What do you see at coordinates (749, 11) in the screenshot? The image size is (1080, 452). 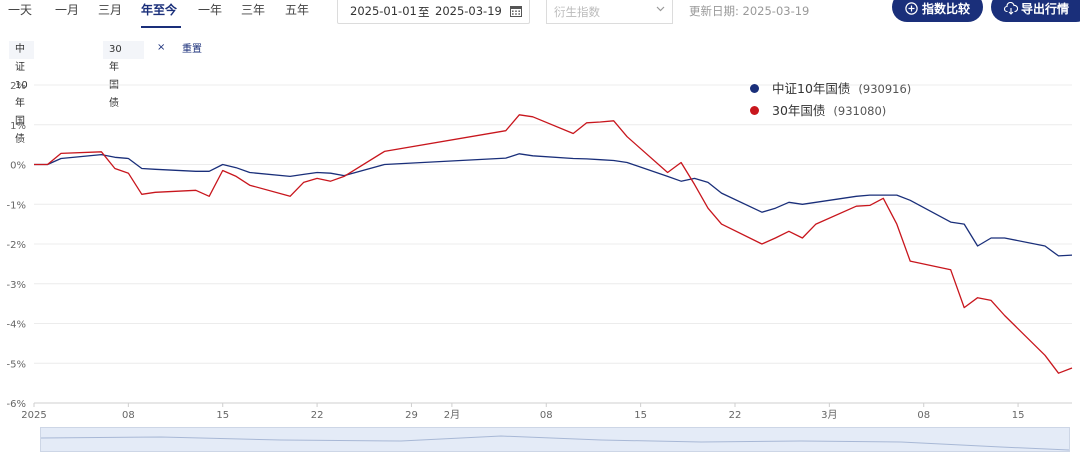 I see `update-date: 更新日期: 2025-03-19` at bounding box center [749, 11].